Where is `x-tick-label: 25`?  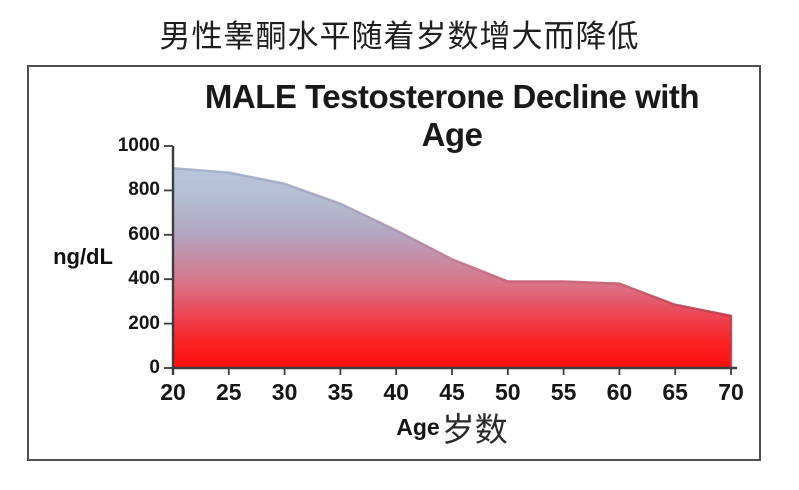
x-tick-label: 25 is located at coordinates (229, 392).